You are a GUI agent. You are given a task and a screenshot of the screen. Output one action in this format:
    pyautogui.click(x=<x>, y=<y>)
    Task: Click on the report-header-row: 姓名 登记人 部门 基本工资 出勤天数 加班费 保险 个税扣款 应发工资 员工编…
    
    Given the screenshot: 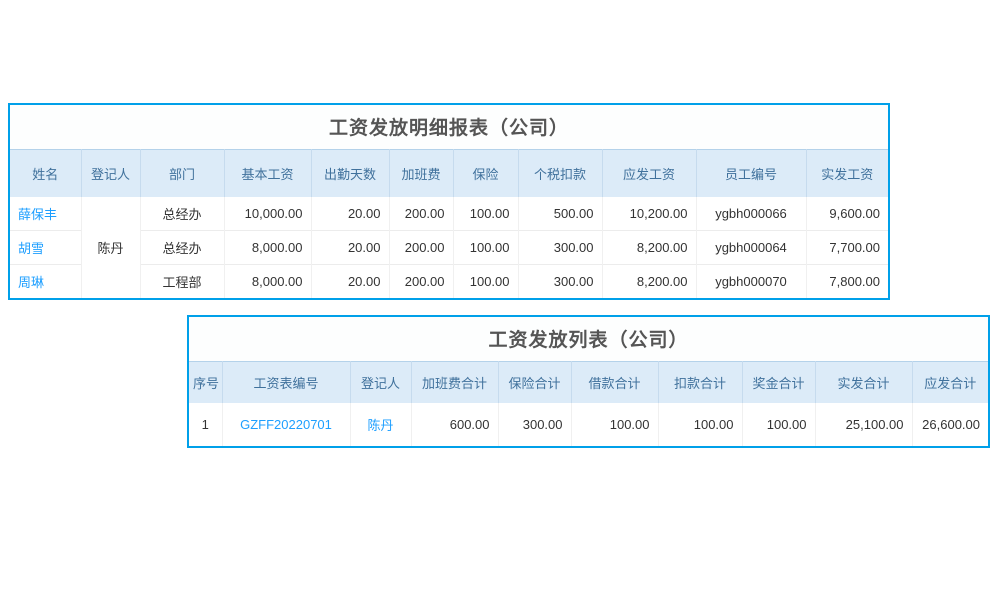 What is the action you would take?
    pyautogui.click(x=449, y=173)
    